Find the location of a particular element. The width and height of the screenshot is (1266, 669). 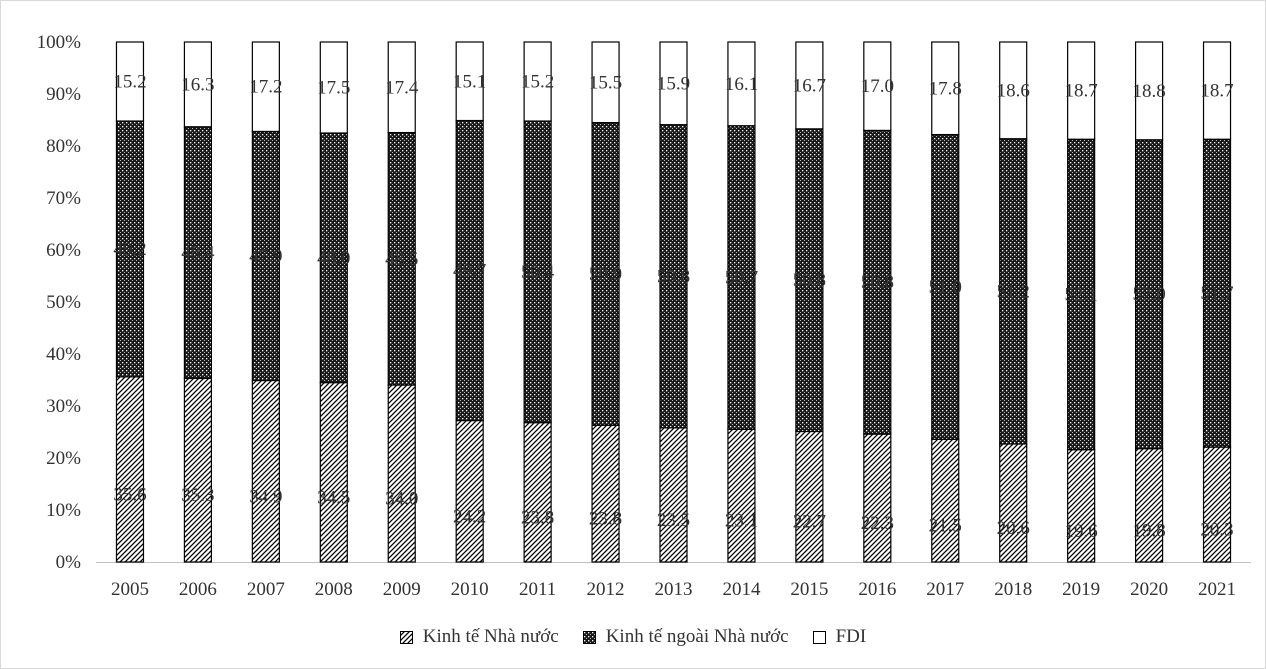

data-label: 47.9 is located at coordinates (265, 256).